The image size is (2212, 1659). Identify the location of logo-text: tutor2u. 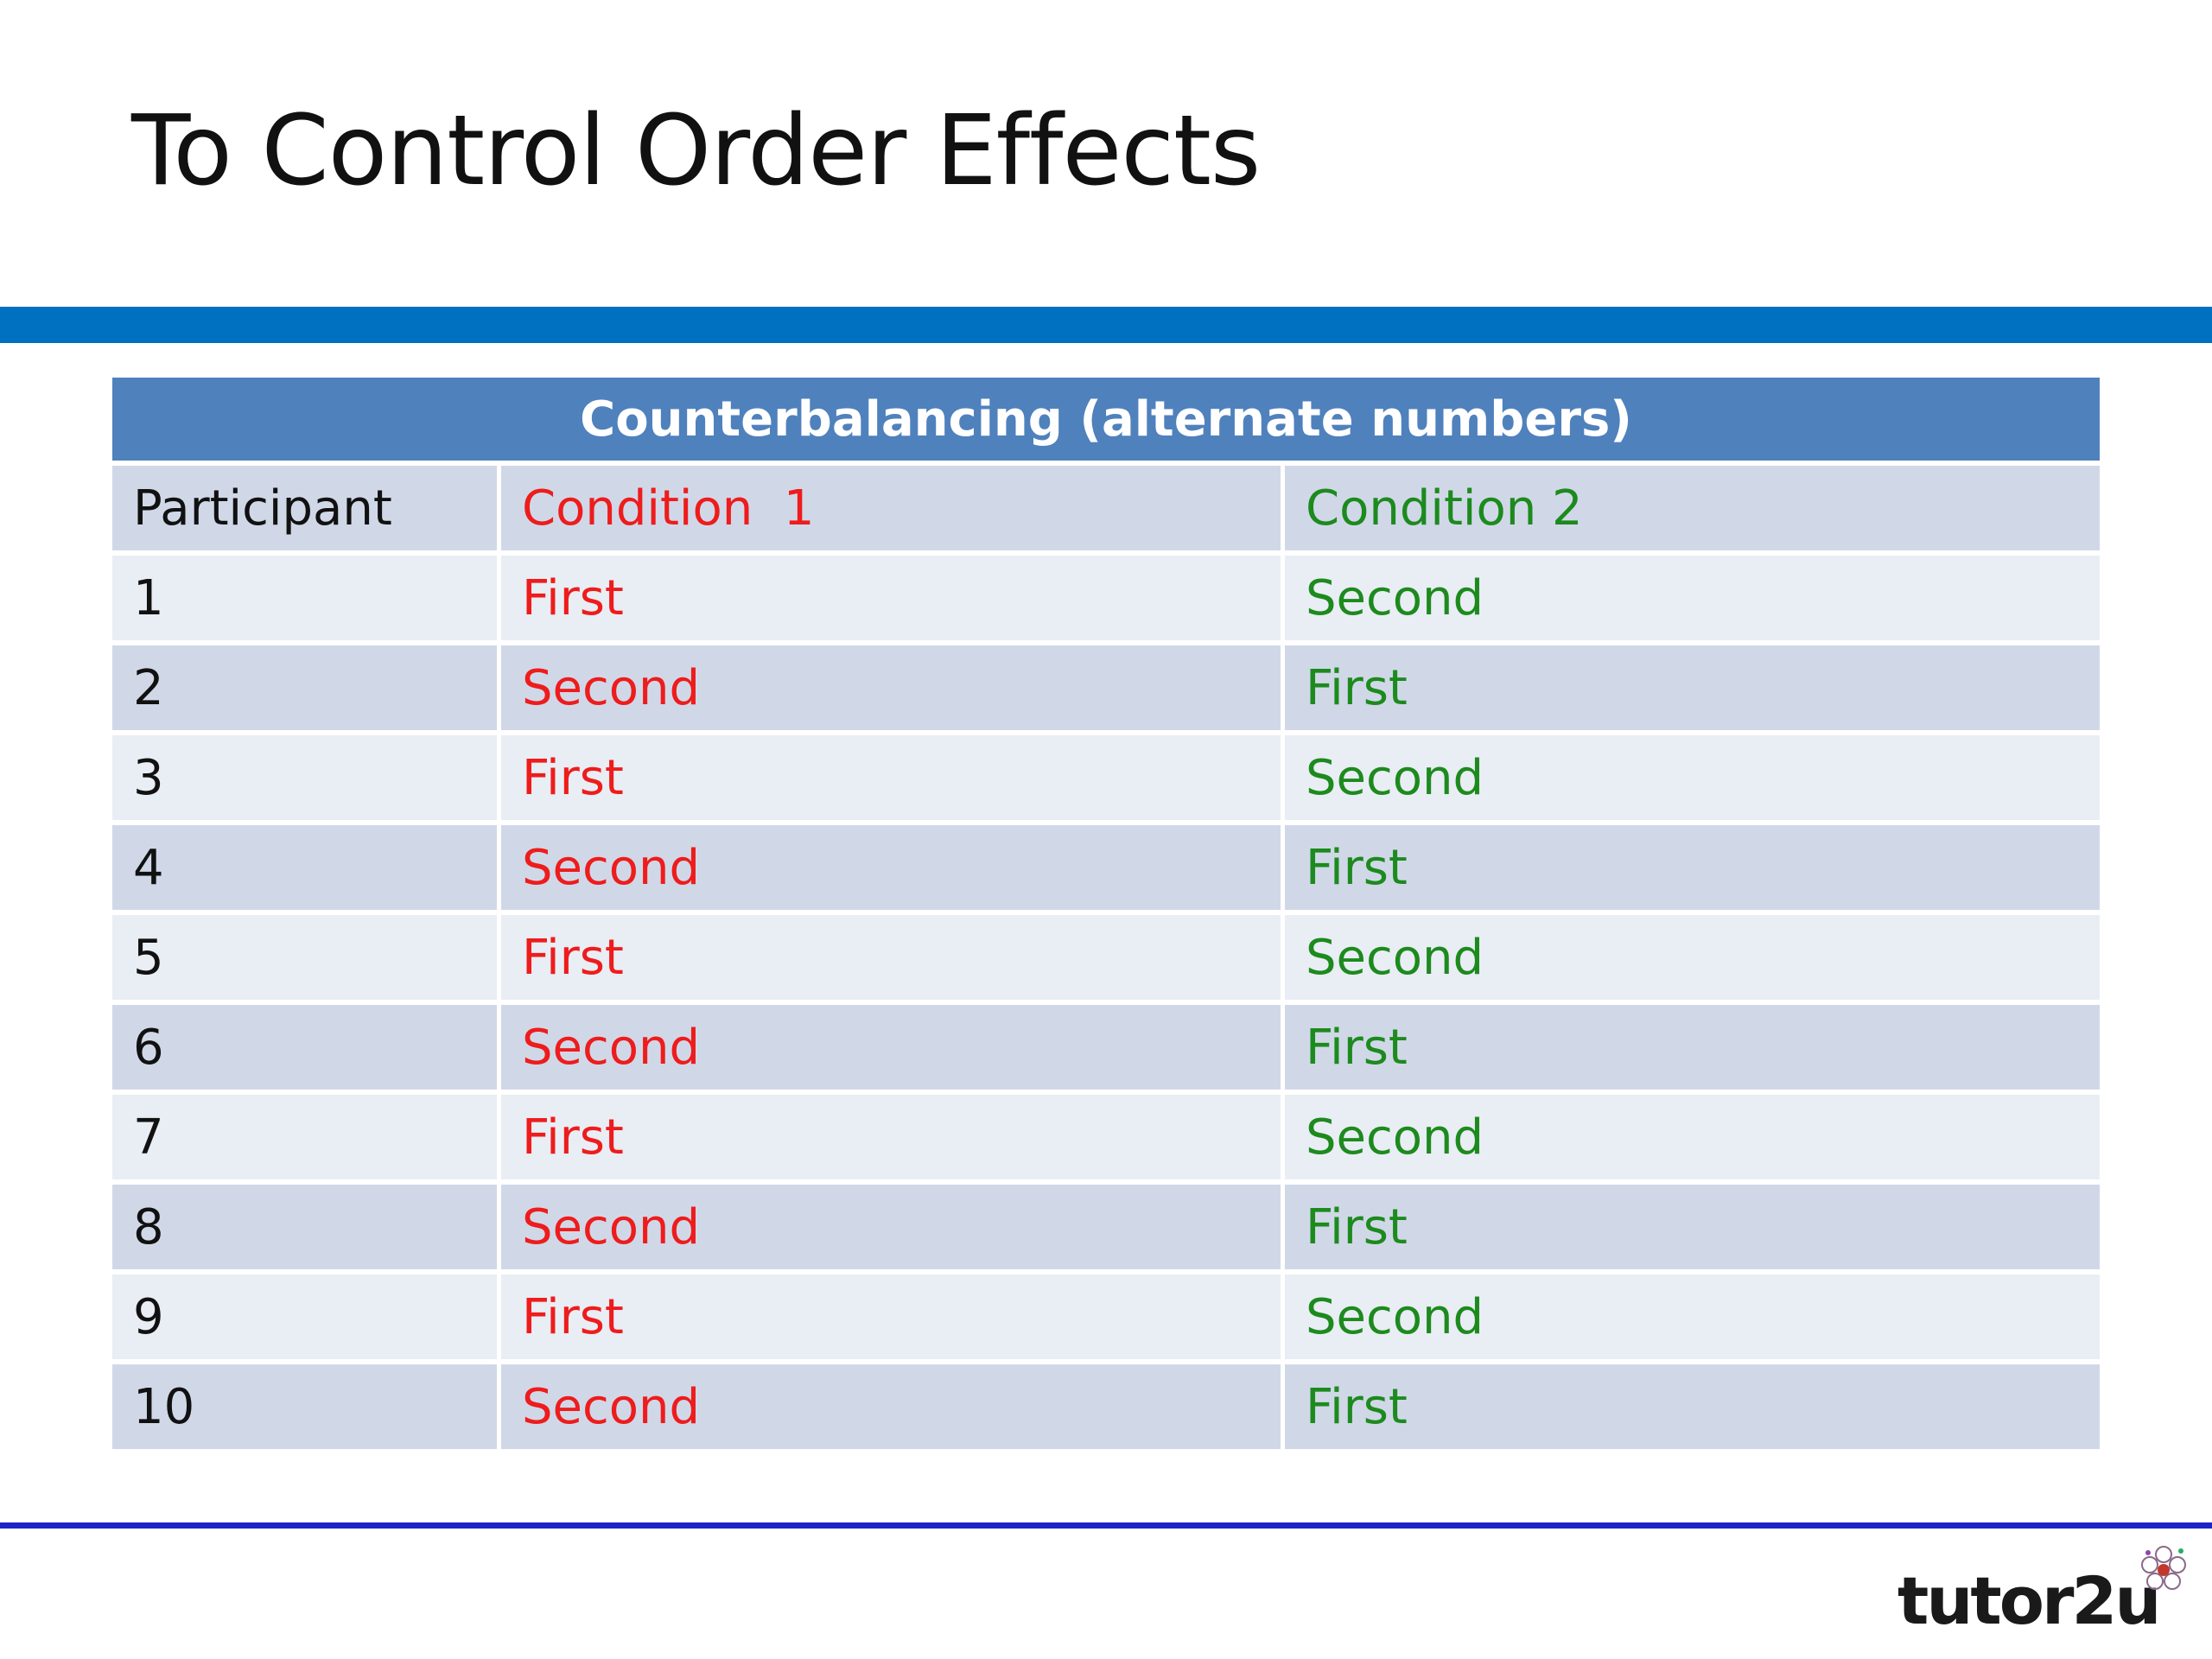
(2029, 1600).